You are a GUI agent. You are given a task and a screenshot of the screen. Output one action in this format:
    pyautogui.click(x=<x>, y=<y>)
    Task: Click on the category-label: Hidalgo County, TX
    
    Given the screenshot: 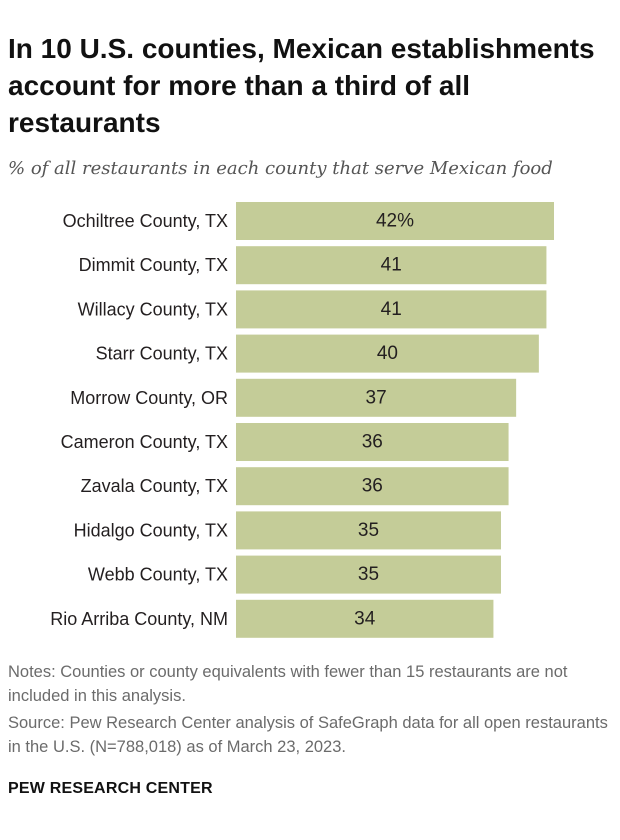 What is the action you would take?
    pyautogui.click(x=151, y=530)
    